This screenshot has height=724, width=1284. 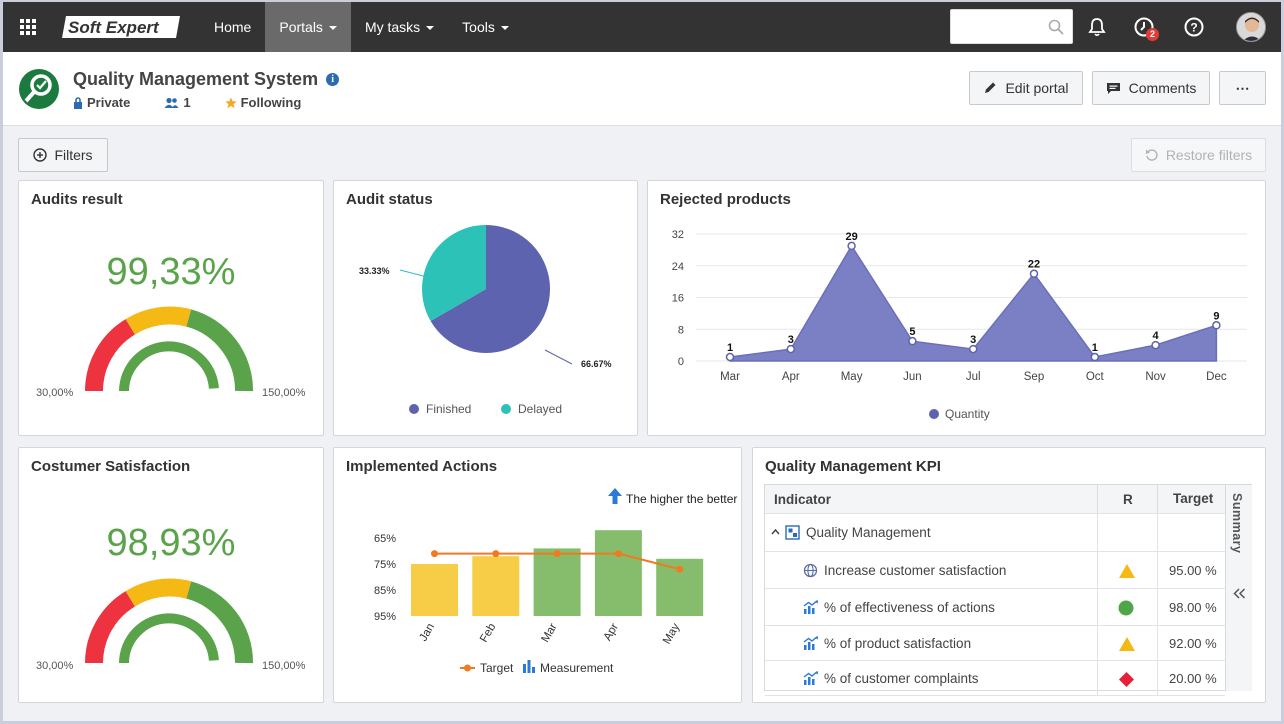 What do you see at coordinates (995, 678) in the screenshot?
I see `kpi-row: % of customer complaints 20.00 %` at bounding box center [995, 678].